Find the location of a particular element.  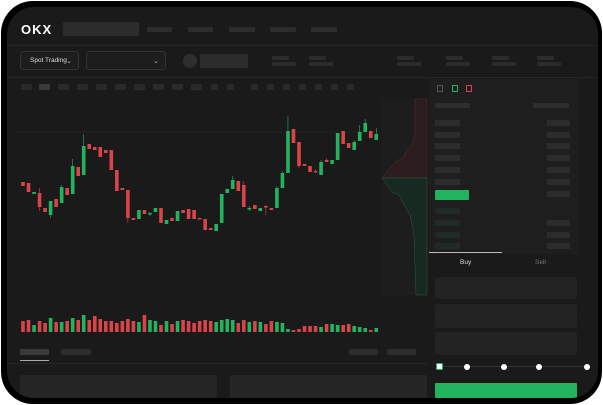

amount-input is located at coordinates (506, 316).